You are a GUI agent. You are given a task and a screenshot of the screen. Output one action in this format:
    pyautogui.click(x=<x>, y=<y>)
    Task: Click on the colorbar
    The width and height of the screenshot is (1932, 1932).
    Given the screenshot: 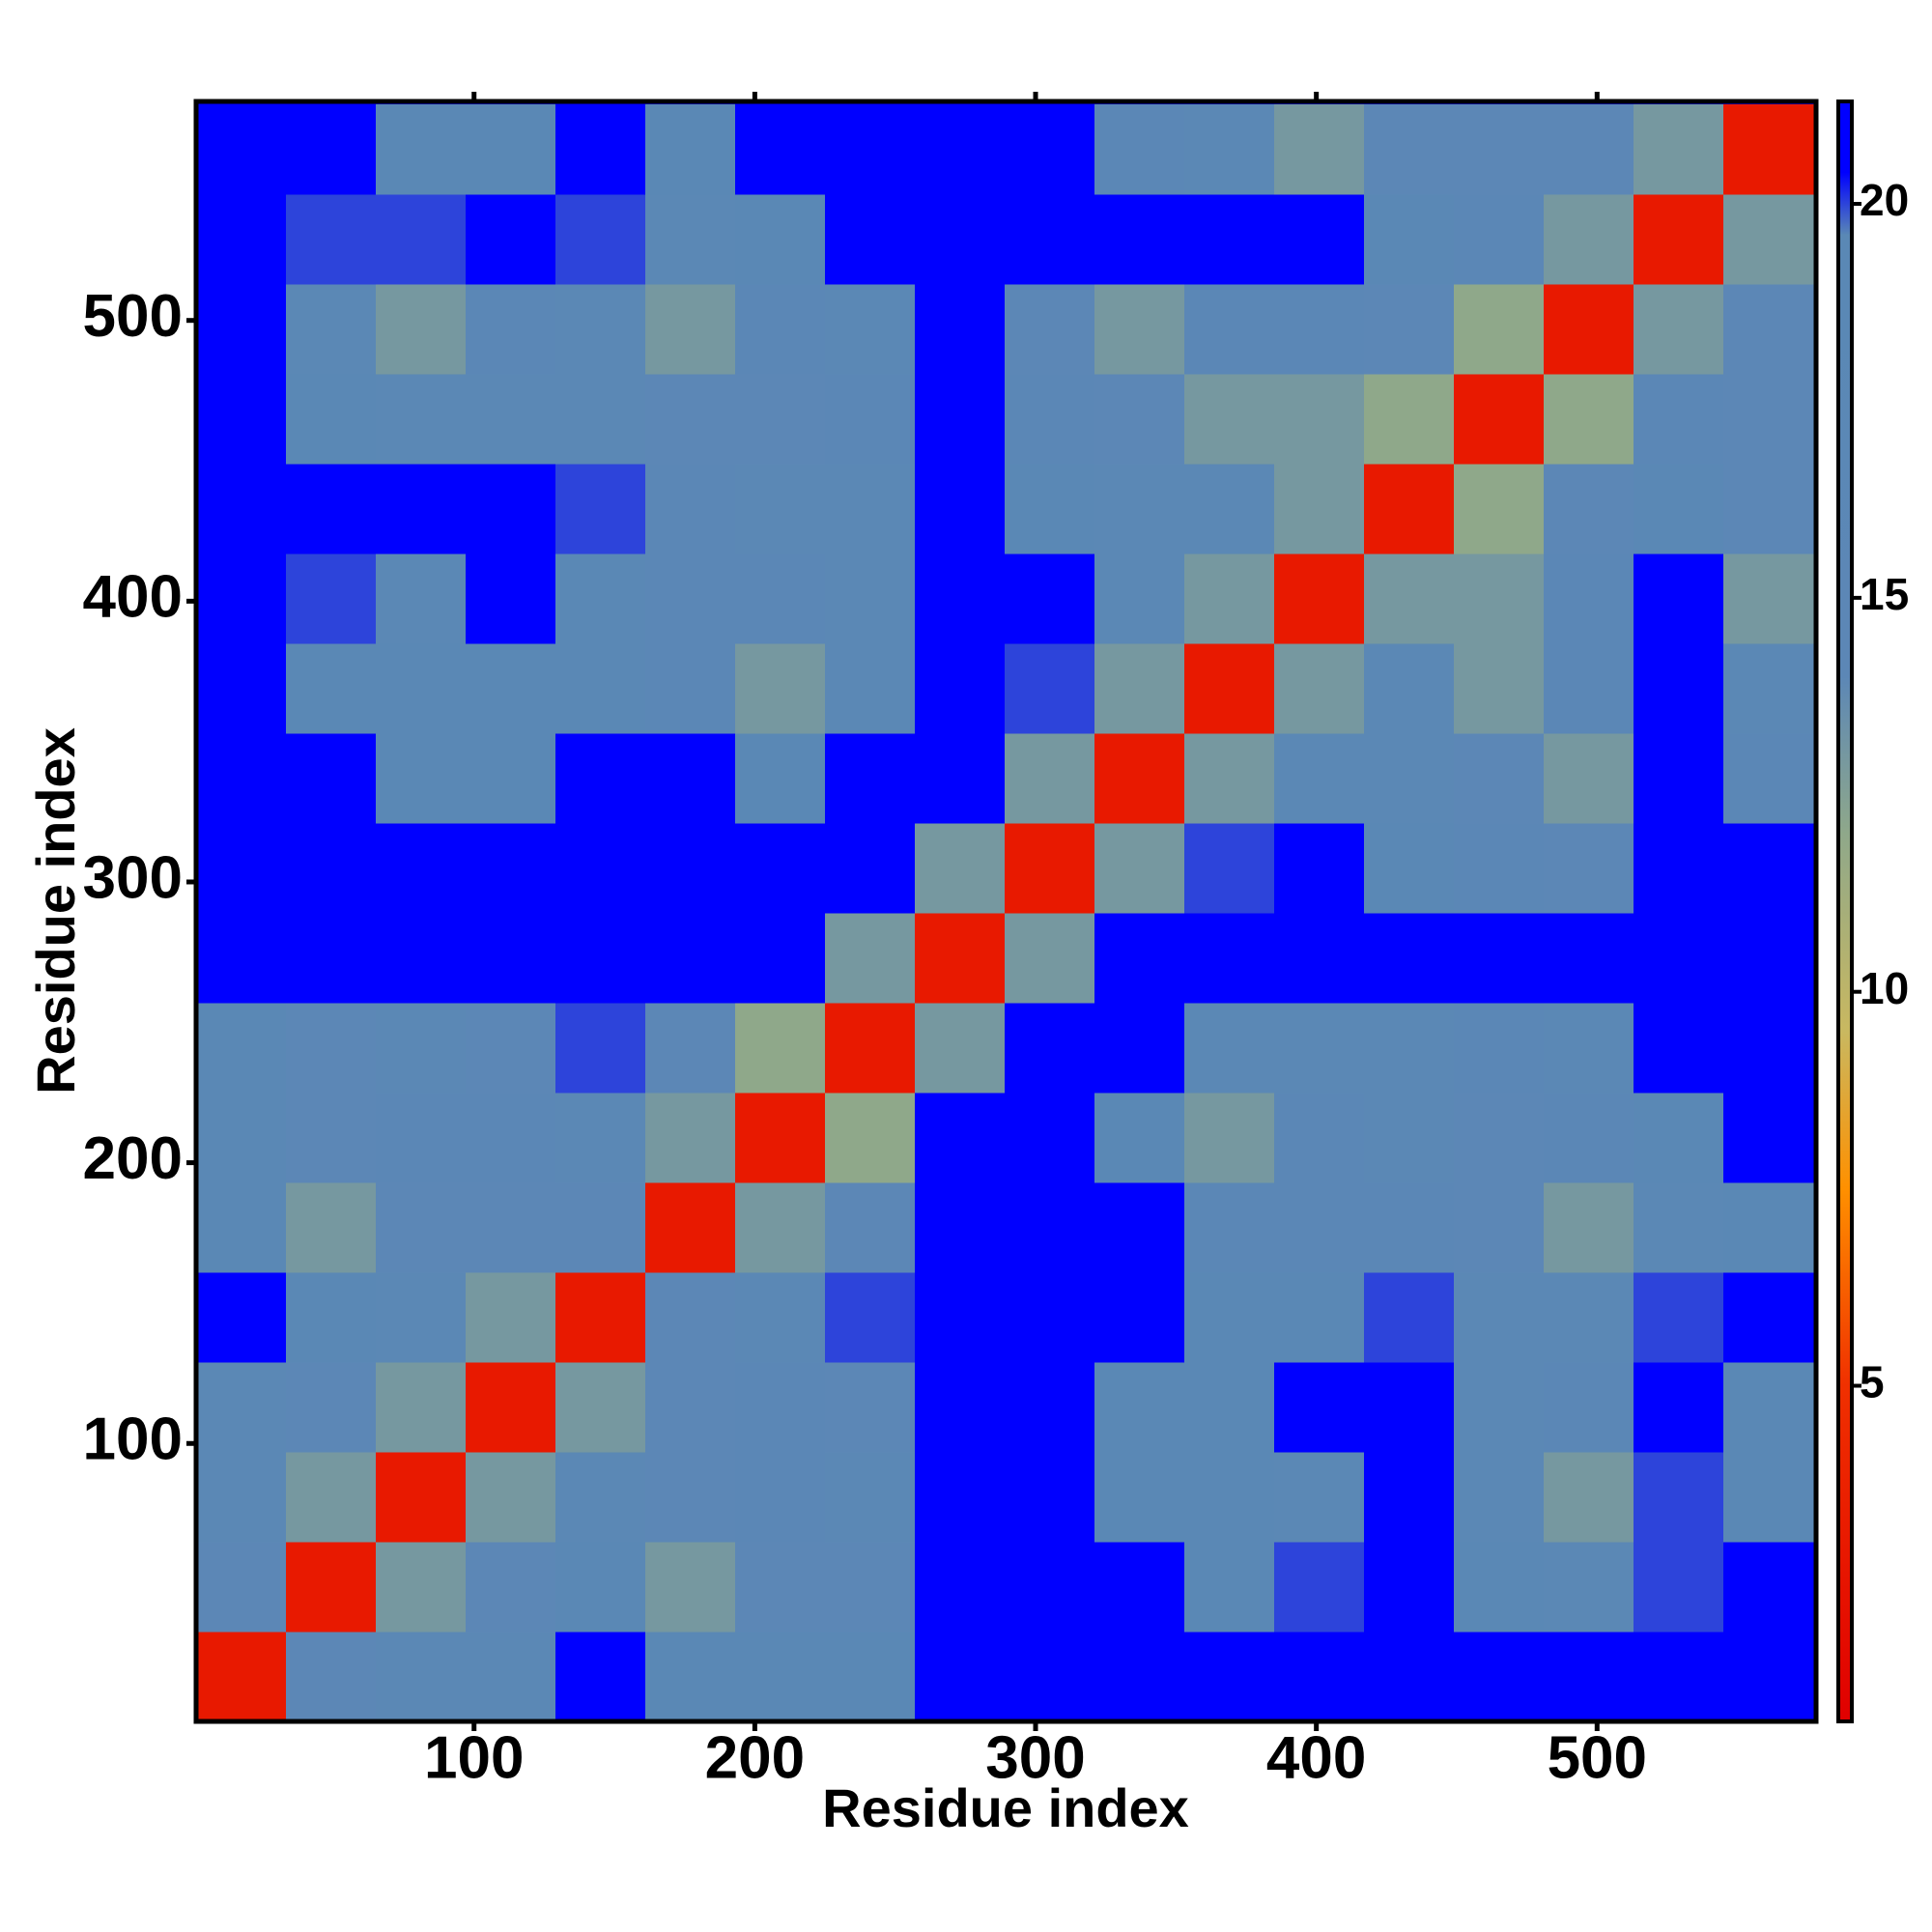 What is the action you would take?
    pyautogui.click(x=1845, y=911)
    